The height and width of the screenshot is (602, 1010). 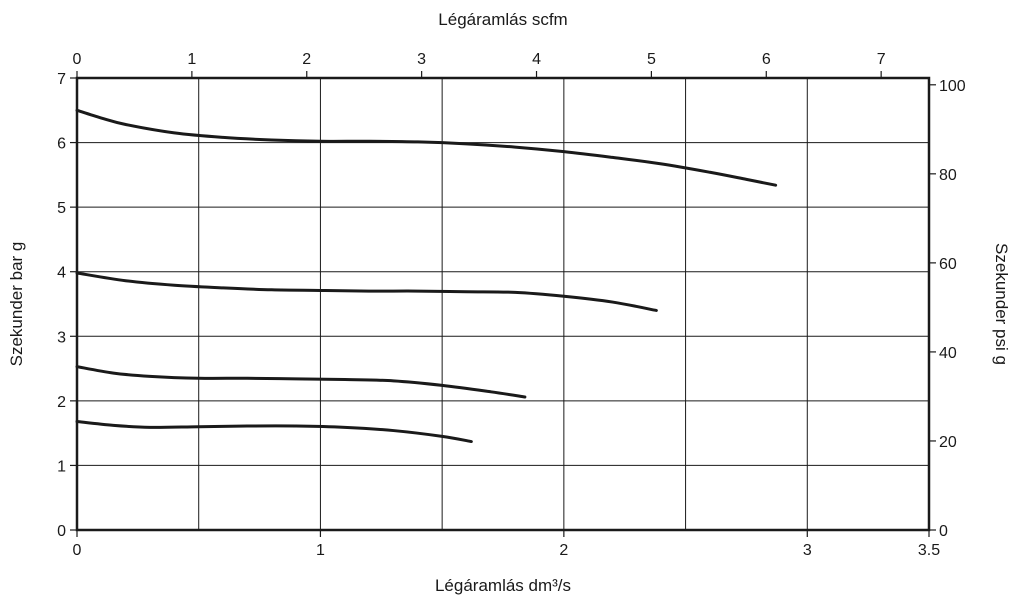 I want to click on x-axis-title-top: Légáramlás scfm, so click(x=502, y=19).